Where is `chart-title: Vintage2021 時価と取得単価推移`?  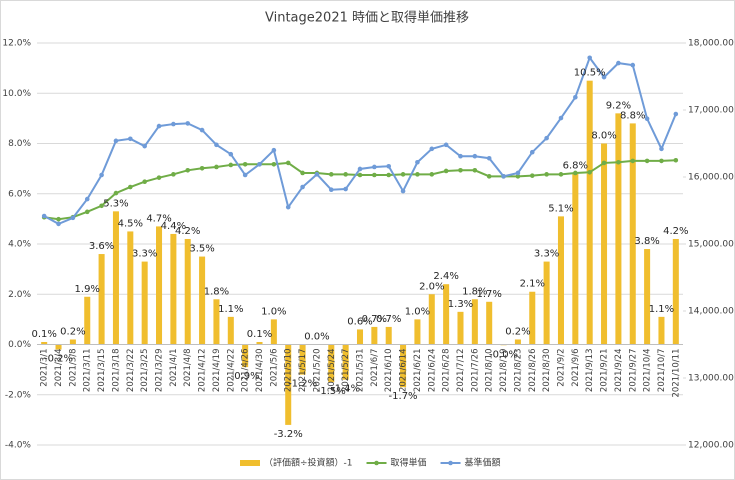 chart-title: Vintage2021 時価と取得単価推移 is located at coordinates (367, 18).